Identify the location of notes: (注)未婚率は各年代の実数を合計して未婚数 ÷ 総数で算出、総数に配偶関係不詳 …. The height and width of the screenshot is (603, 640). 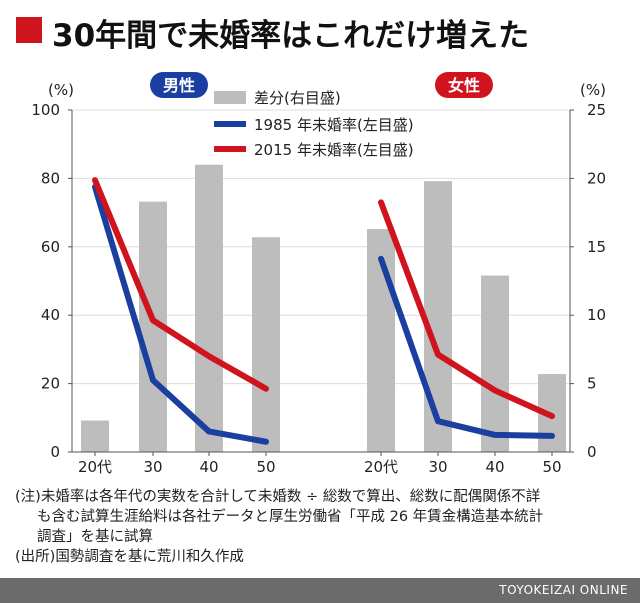
(279, 527).